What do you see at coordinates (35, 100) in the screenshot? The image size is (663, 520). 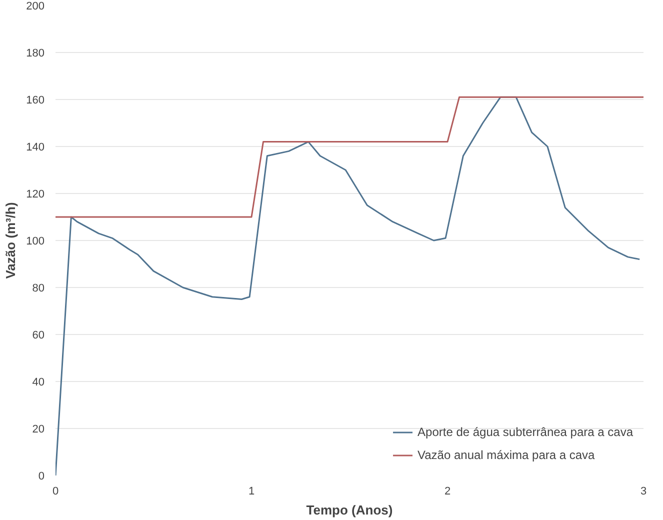 I see `y-tick-label: 160` at bounding box center [35, 100].